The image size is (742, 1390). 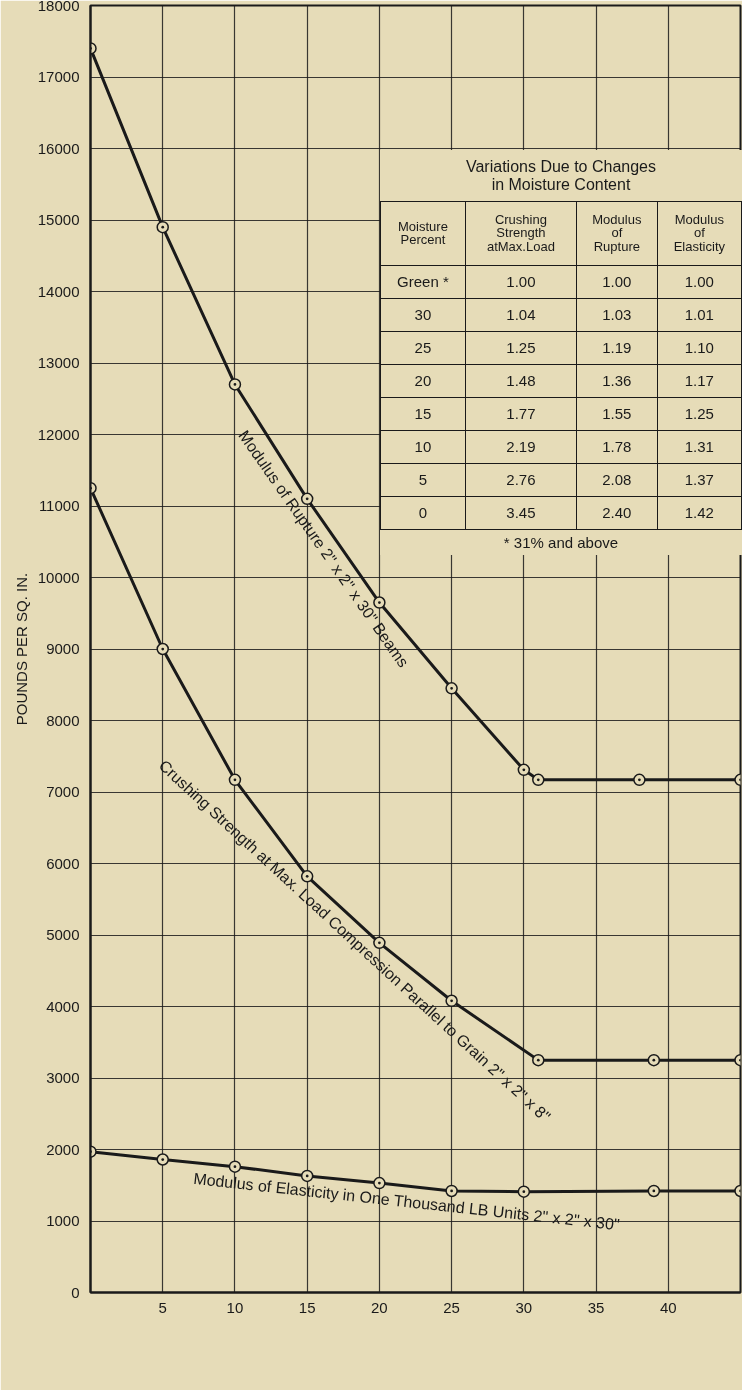 What do you see at coordinates (423, 233) in the screenshot?
I see `annotation: Moisture Percent` at bounding box center [423, 233].